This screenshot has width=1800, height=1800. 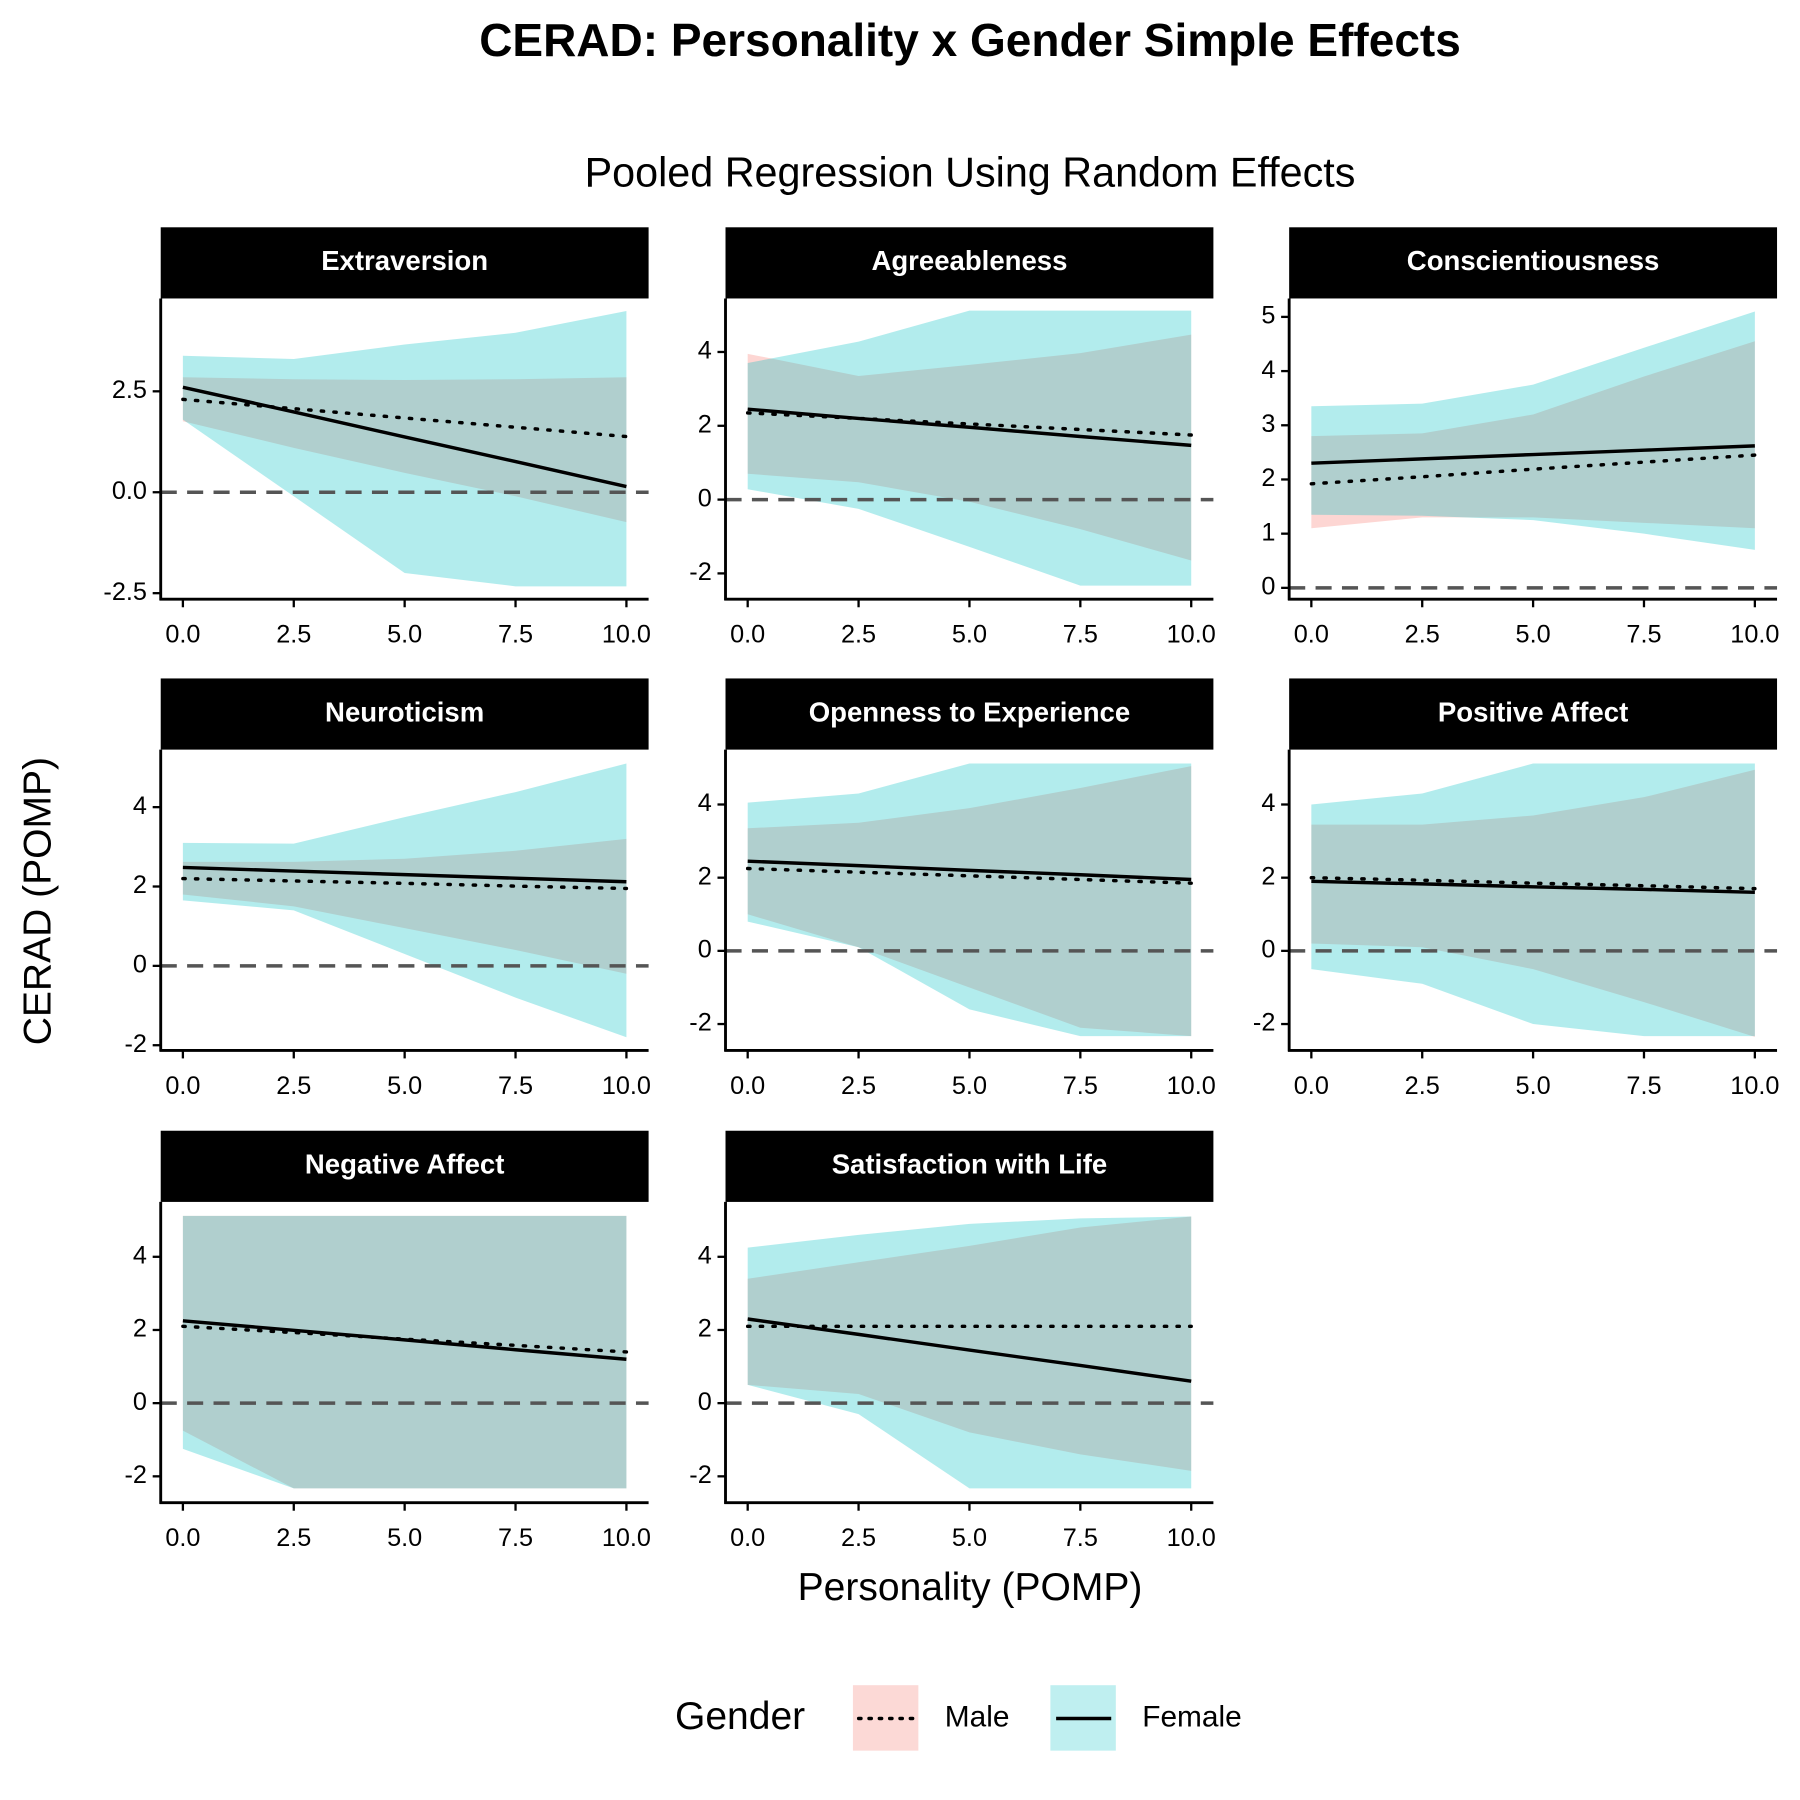 What do you see at coordinates (129, 390) in the screenshot?
I see `y-tick-label: 2.5` at bounding box center [129, 390].